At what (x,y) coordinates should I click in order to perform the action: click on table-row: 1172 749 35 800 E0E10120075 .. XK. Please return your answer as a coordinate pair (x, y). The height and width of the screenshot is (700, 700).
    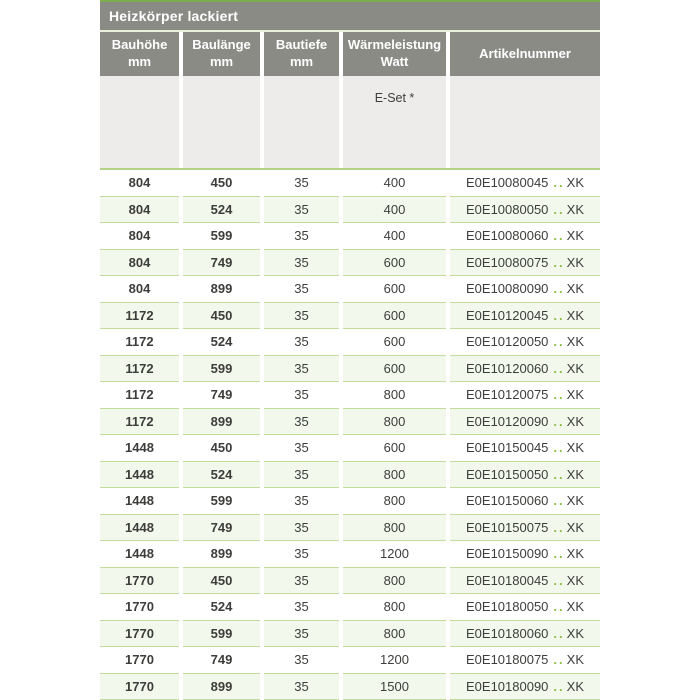
    Looking at the image, I should click on (350, 395).